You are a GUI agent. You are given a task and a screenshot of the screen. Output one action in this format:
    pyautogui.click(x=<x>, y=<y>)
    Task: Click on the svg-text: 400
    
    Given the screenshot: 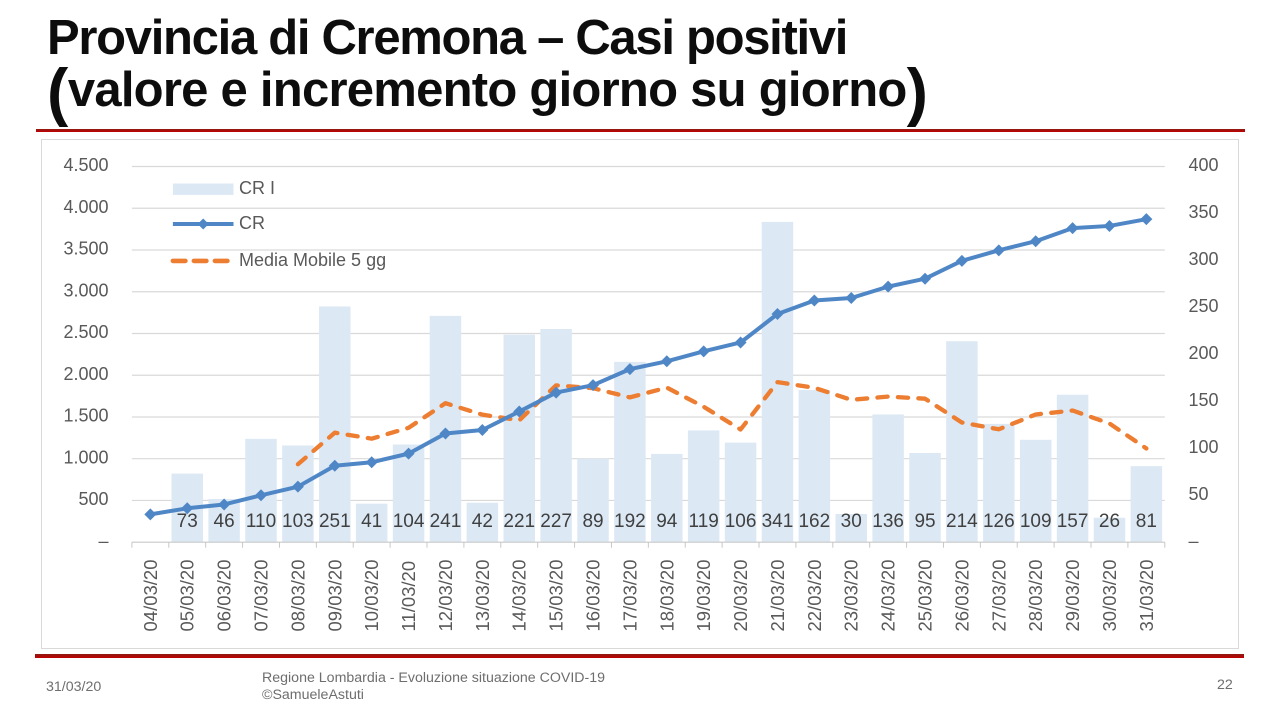 What is the action you would take?
    pyautogui.click(x=1204, y=165)
    